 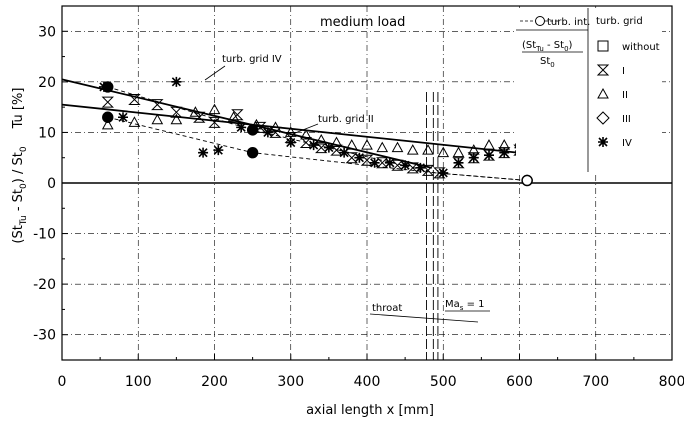 I want to click on y-tick-label: -30, so click(x=44, y=336).